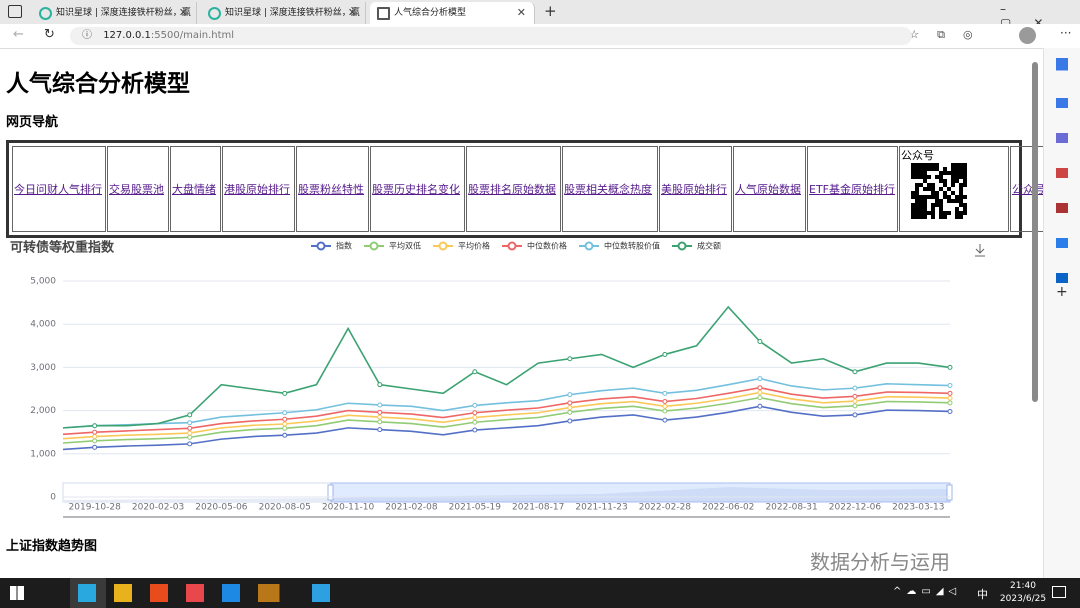 This screenshot has width=1080, height=608. Describe the element at coordinates (1027, 35) in the screenshot. I see `profile` at that location.